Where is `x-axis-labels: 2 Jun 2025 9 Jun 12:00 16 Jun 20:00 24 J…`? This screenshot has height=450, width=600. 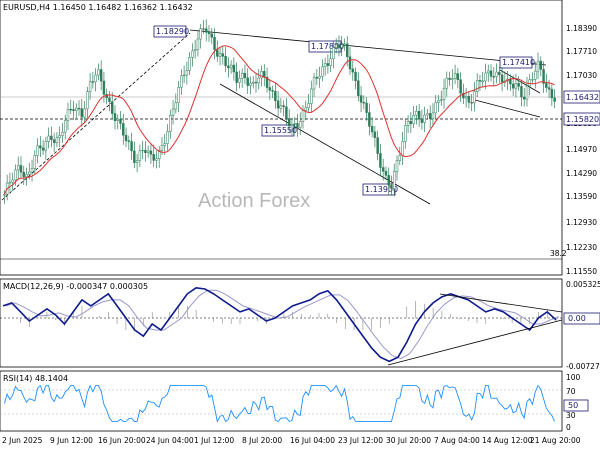 x-axis-labels: 2 Jun 2025 9 Jun 12:00 16 Jun 20:00 24 J… is located at coordinates (291, 440).